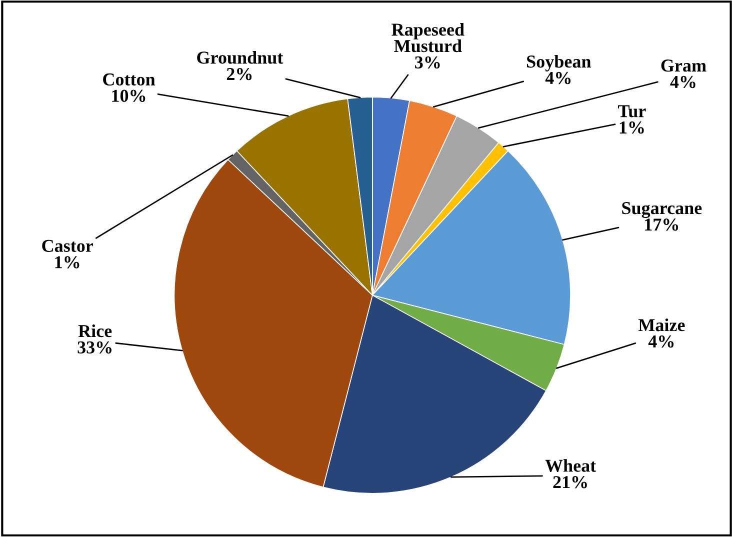 The image size is (733, 537). Describe the element at coordinates (428, 37) in the screenshot. I see `slice-label: Rapeseed Musturd` at that location.